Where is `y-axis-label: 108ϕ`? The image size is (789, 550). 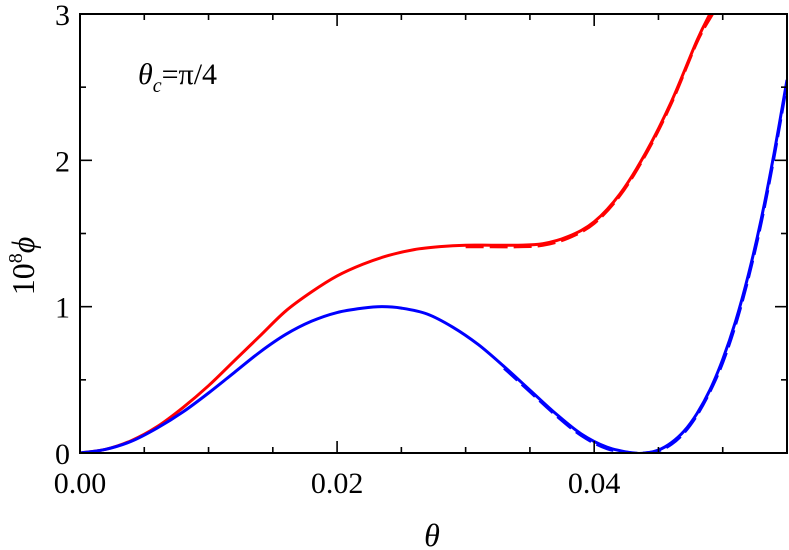 y-axis-label: 108ϕ is located at coordinates (23, 266).